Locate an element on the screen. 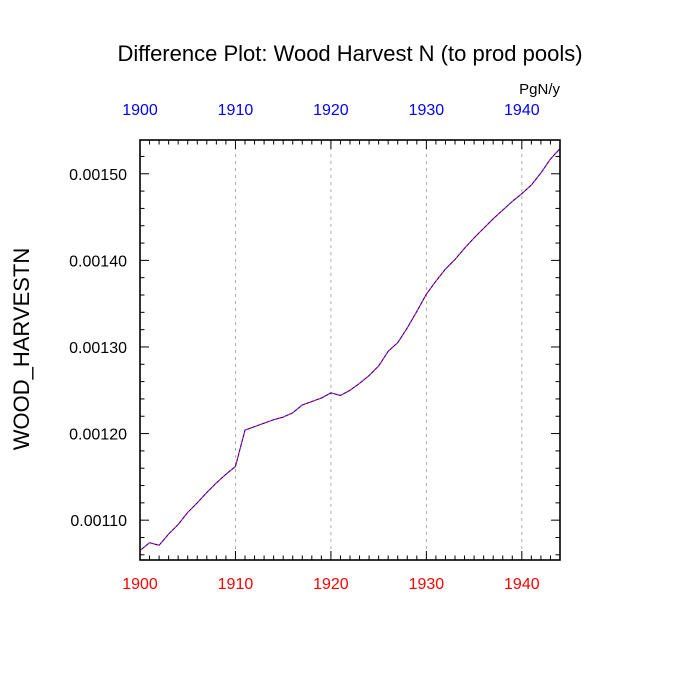 The height and width of the screenshot is (700, 700). y-tick-label: 0.00150 is located at coordinates (98, 175).